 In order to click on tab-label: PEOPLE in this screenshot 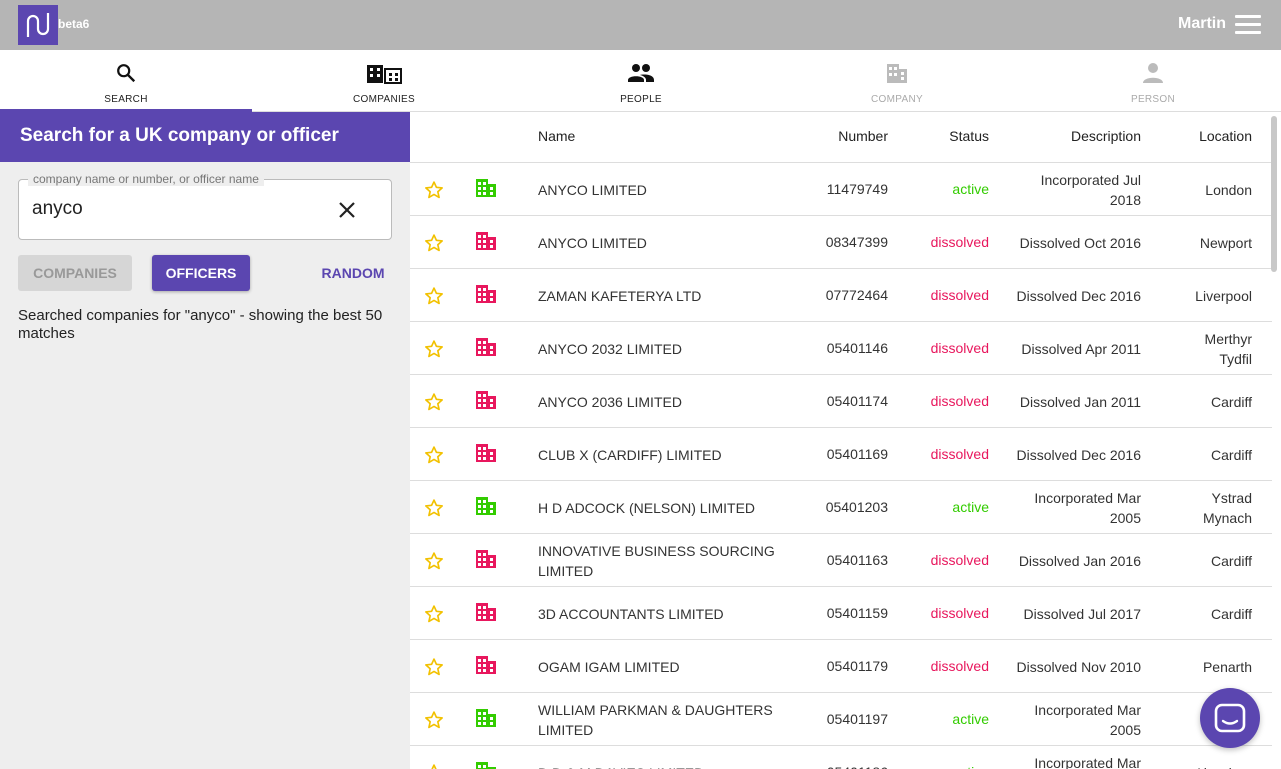, I will do `click(641, 99)`.